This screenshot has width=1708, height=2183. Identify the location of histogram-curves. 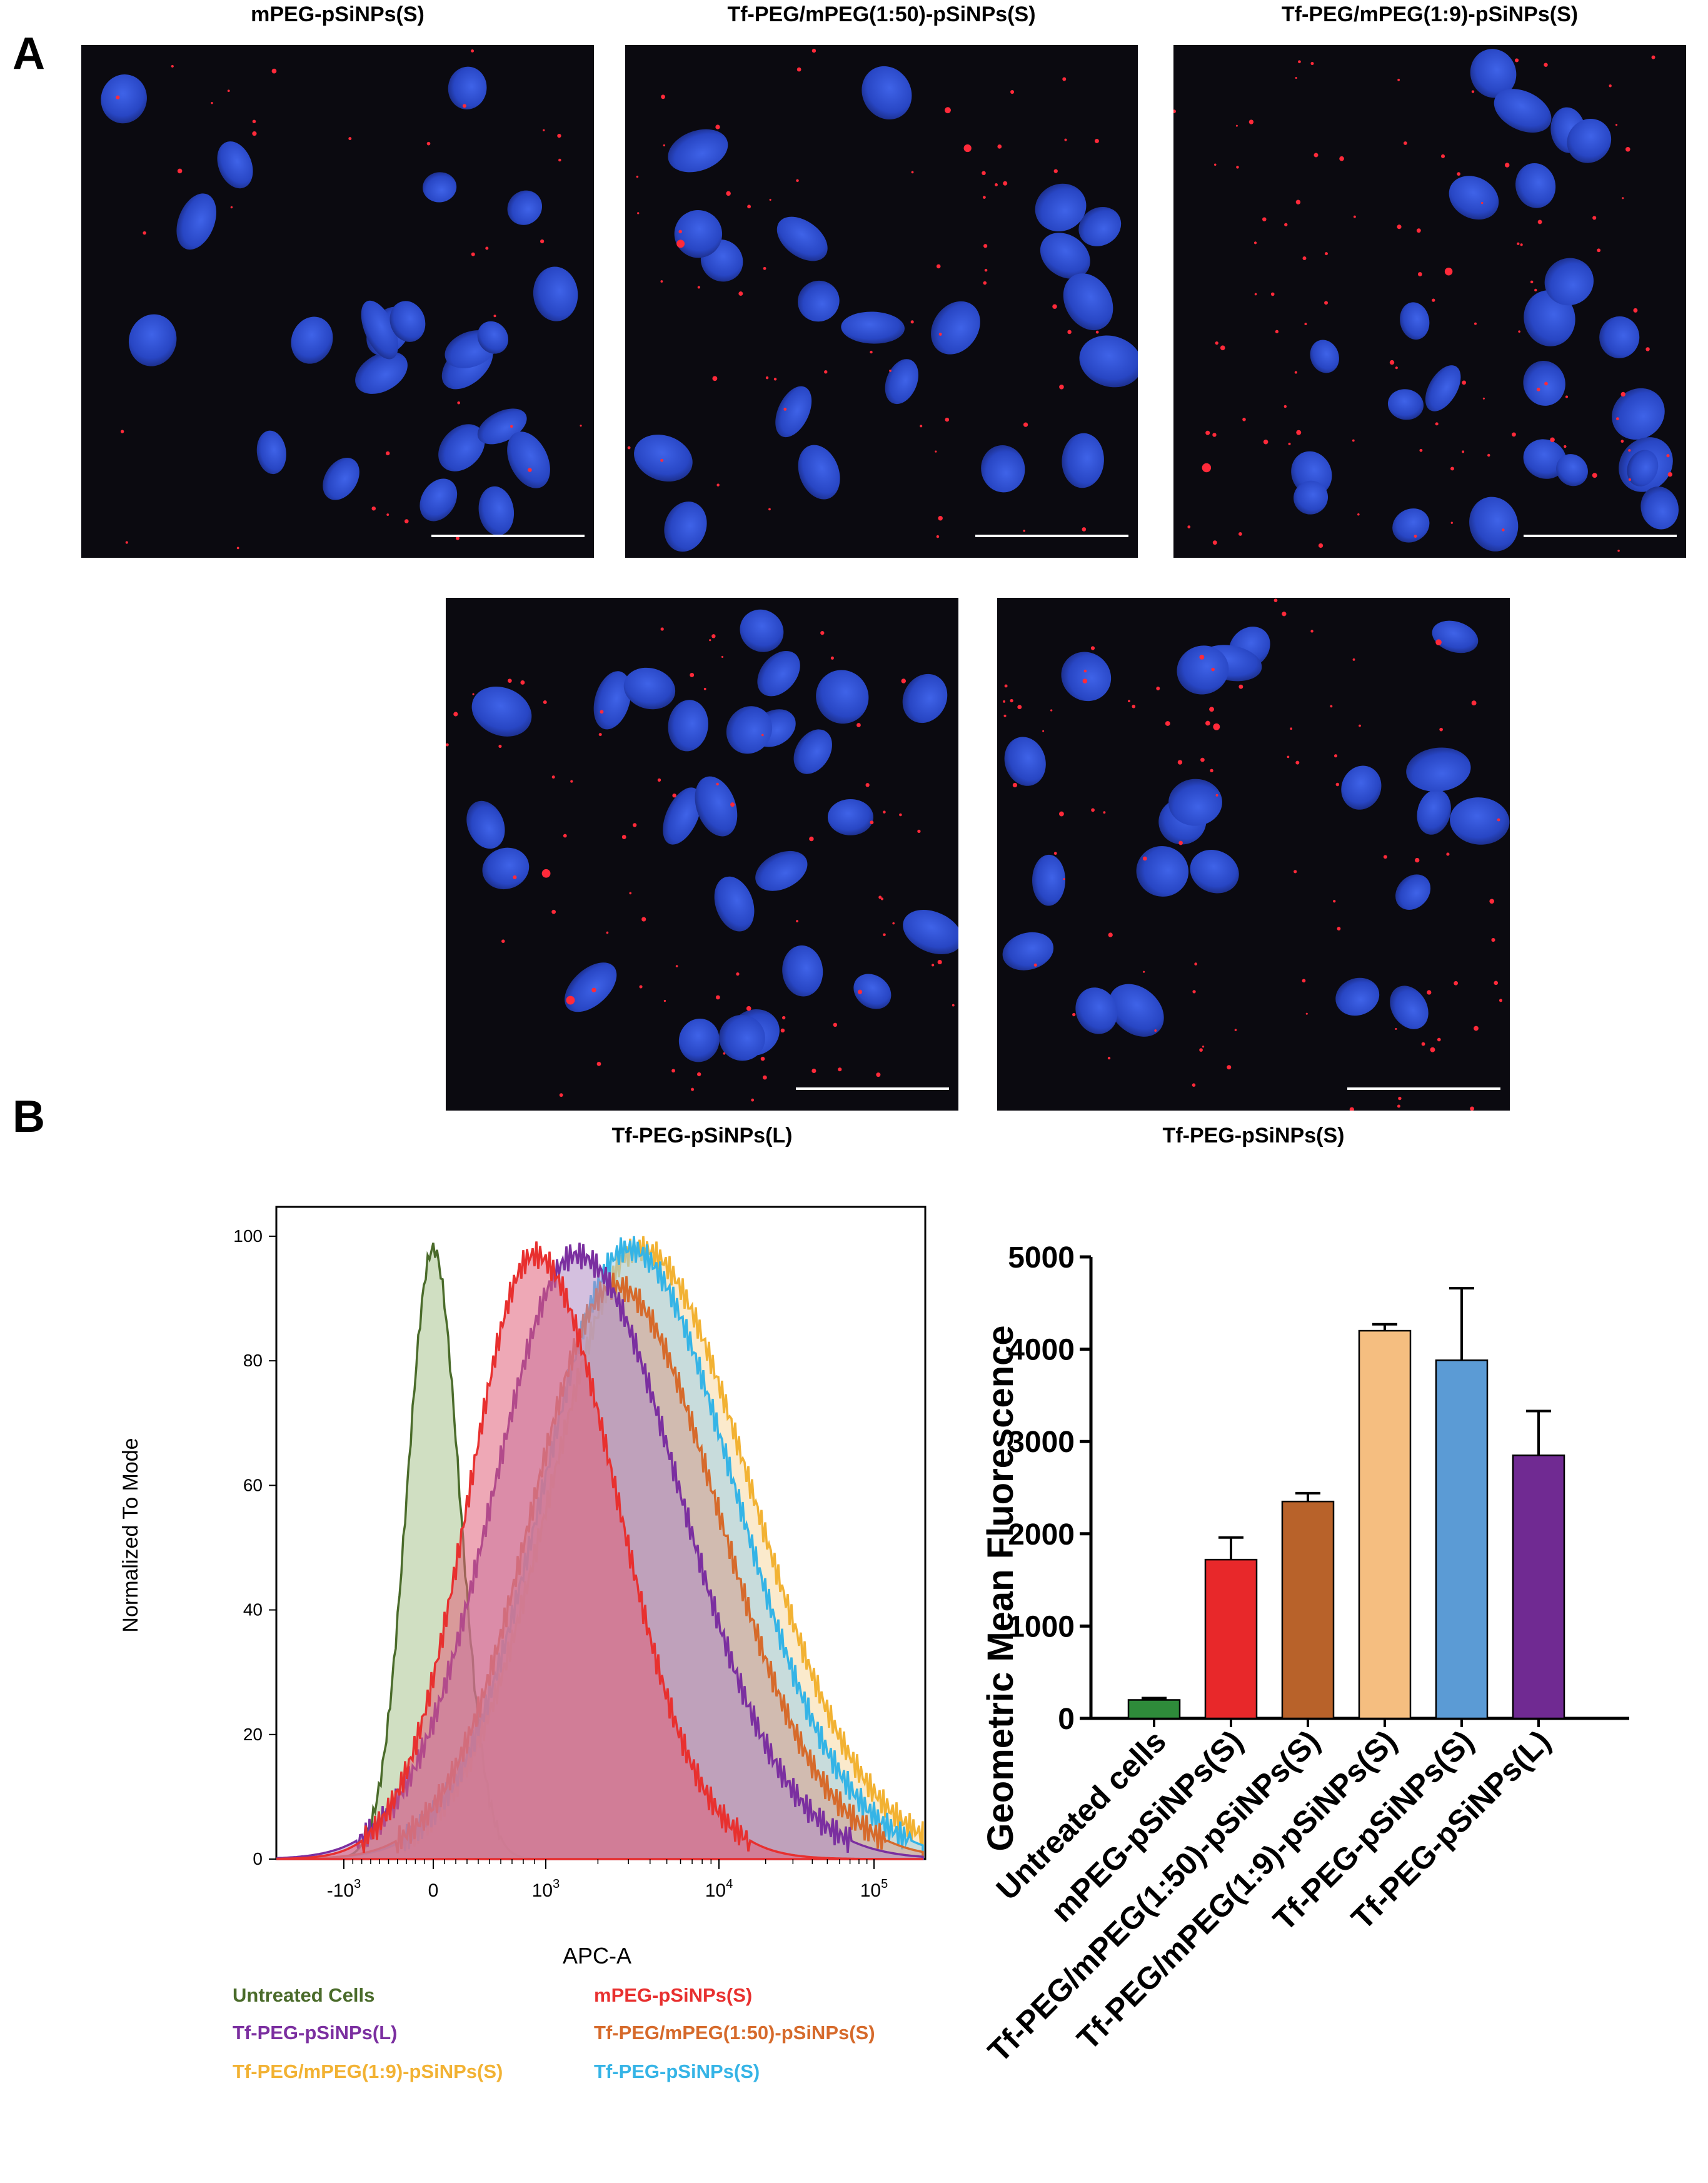
(600, 1548).